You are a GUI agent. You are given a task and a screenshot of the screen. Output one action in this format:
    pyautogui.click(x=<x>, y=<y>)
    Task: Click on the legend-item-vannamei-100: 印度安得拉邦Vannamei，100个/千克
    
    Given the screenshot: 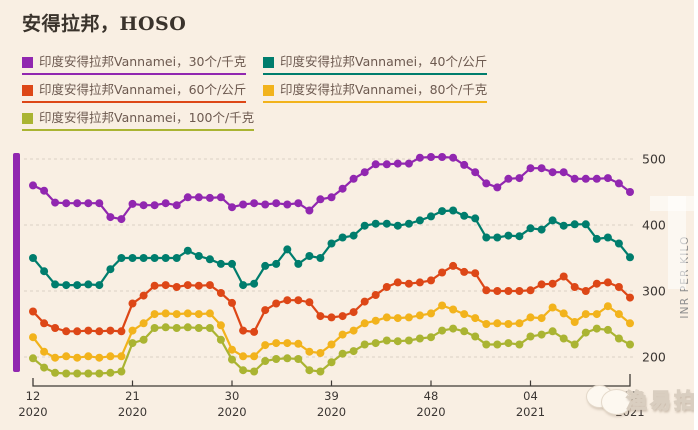 What is the action you would take?
    pyautogui.click(x=138, y=121)
    